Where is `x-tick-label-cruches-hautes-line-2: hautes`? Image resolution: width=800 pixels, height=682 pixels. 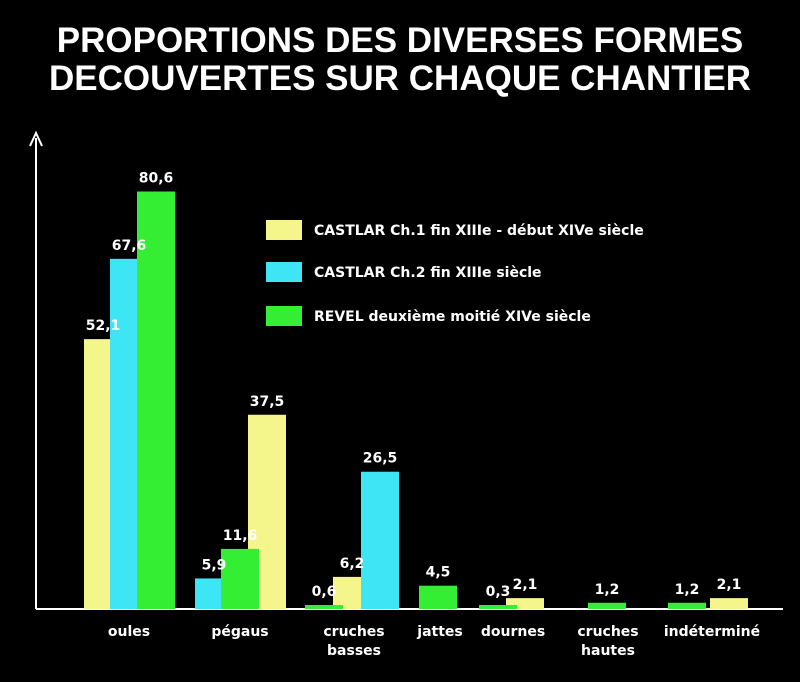
x-tick-label-cruches-hautes-line-2: hautes is located at coordinates (608, 651).